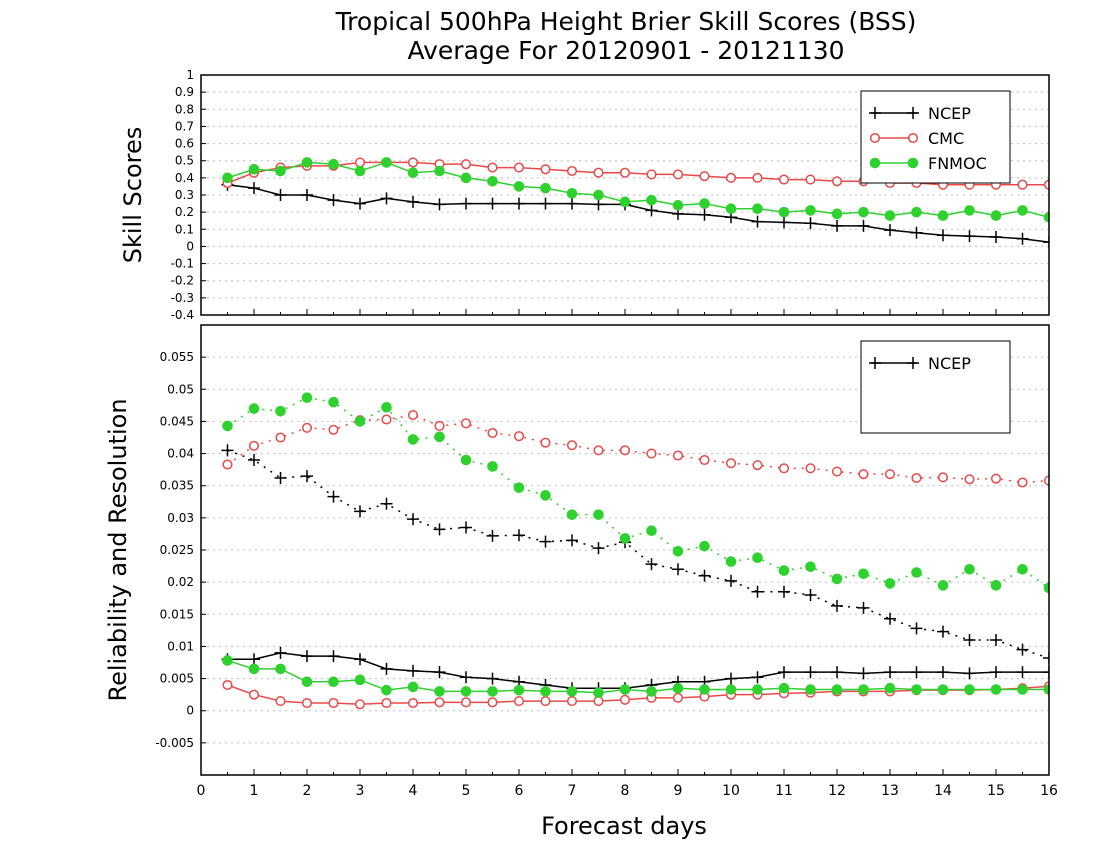 This screenshot has width=1100, height=850. What do you see at coordinates (625, 50) in the screenshot?
I see `chart-subtitle: Average For 20120901 - 20121130` at bounding box center [625, 50].